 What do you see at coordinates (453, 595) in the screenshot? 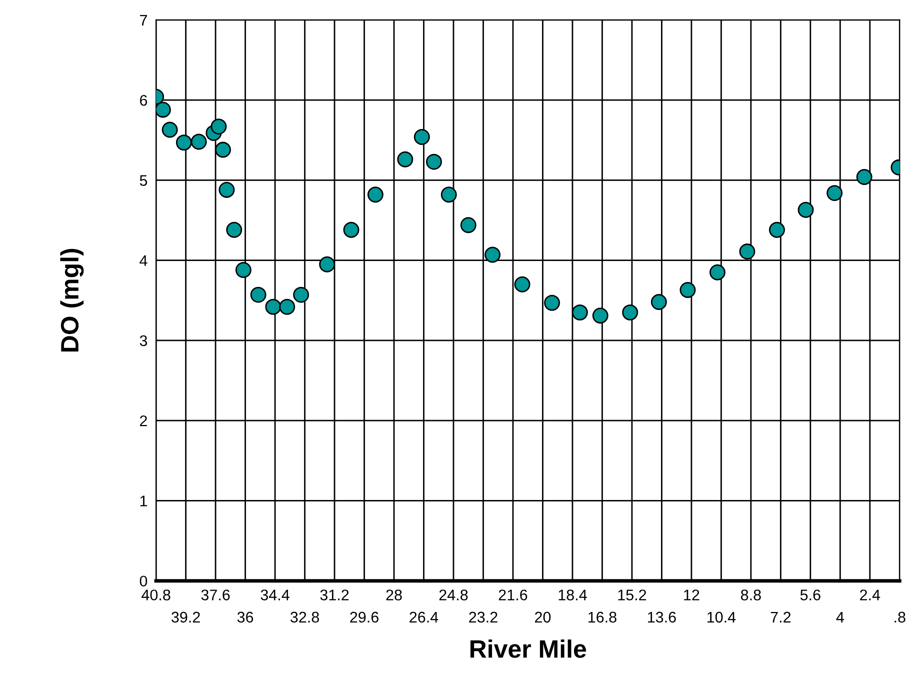
I see `x-tick-label: 24.8` at bounding box center [453, 595].